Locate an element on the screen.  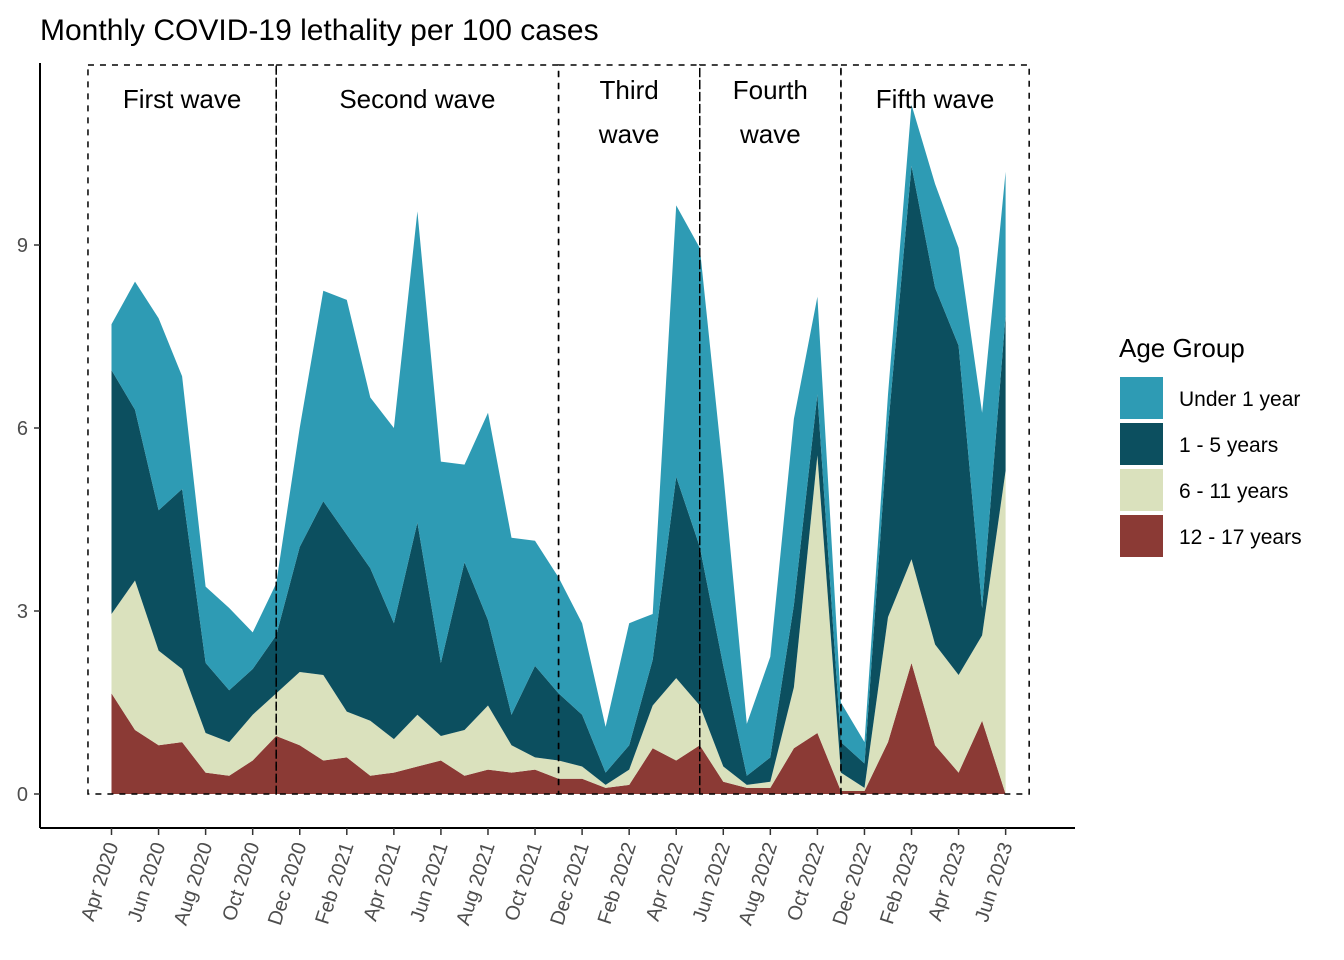
wave-box: Third wave is located at coordinates (629, 429).